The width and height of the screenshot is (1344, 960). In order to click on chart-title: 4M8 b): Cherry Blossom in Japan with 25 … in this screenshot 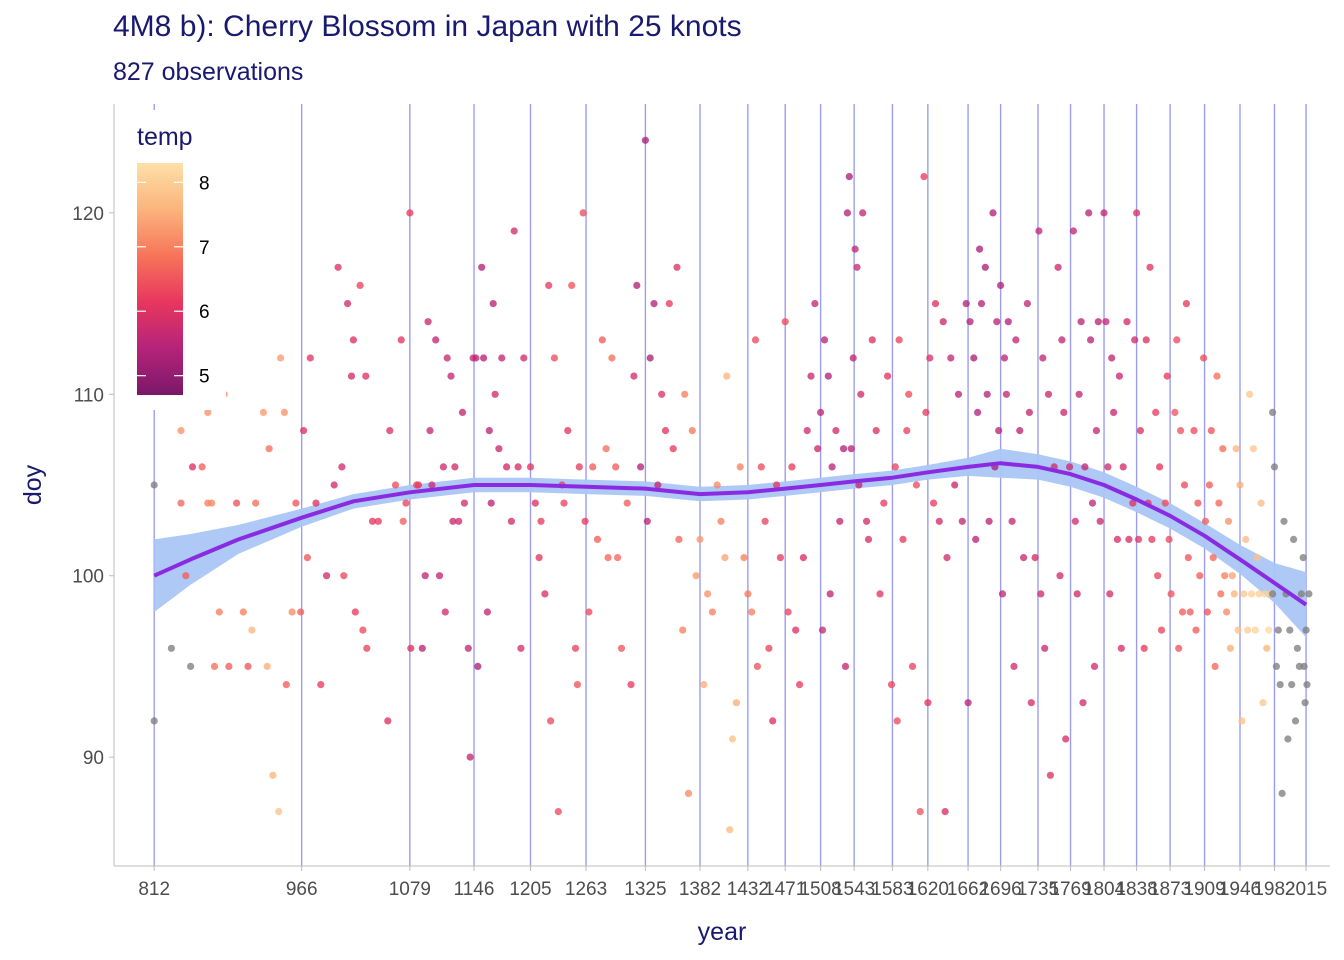, I will do `click(427, 26)`.